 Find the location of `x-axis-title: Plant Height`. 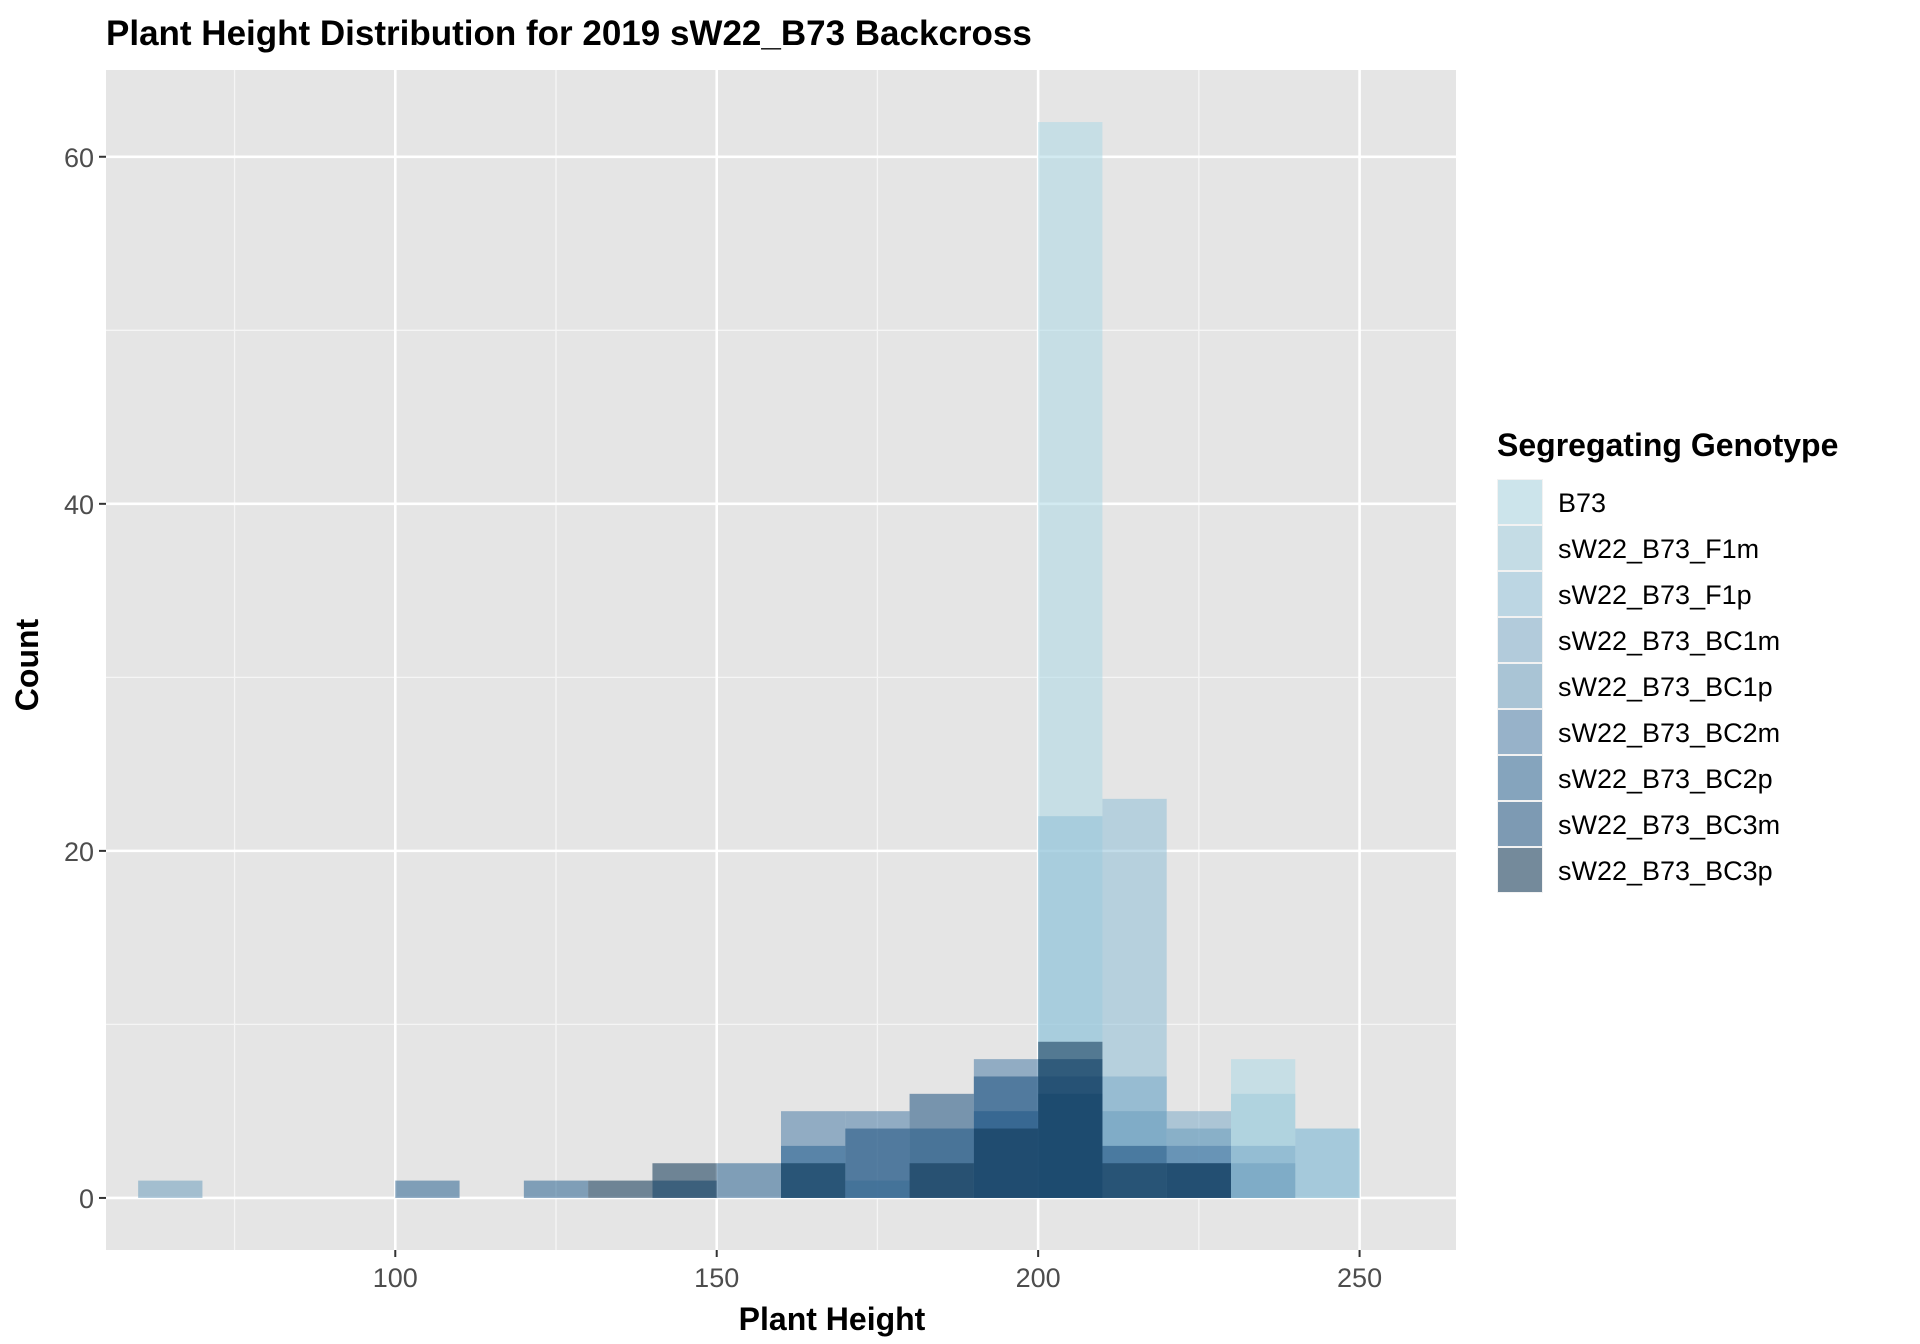

x-axis-title: Plant Height is located at coordinates (832, 1319).